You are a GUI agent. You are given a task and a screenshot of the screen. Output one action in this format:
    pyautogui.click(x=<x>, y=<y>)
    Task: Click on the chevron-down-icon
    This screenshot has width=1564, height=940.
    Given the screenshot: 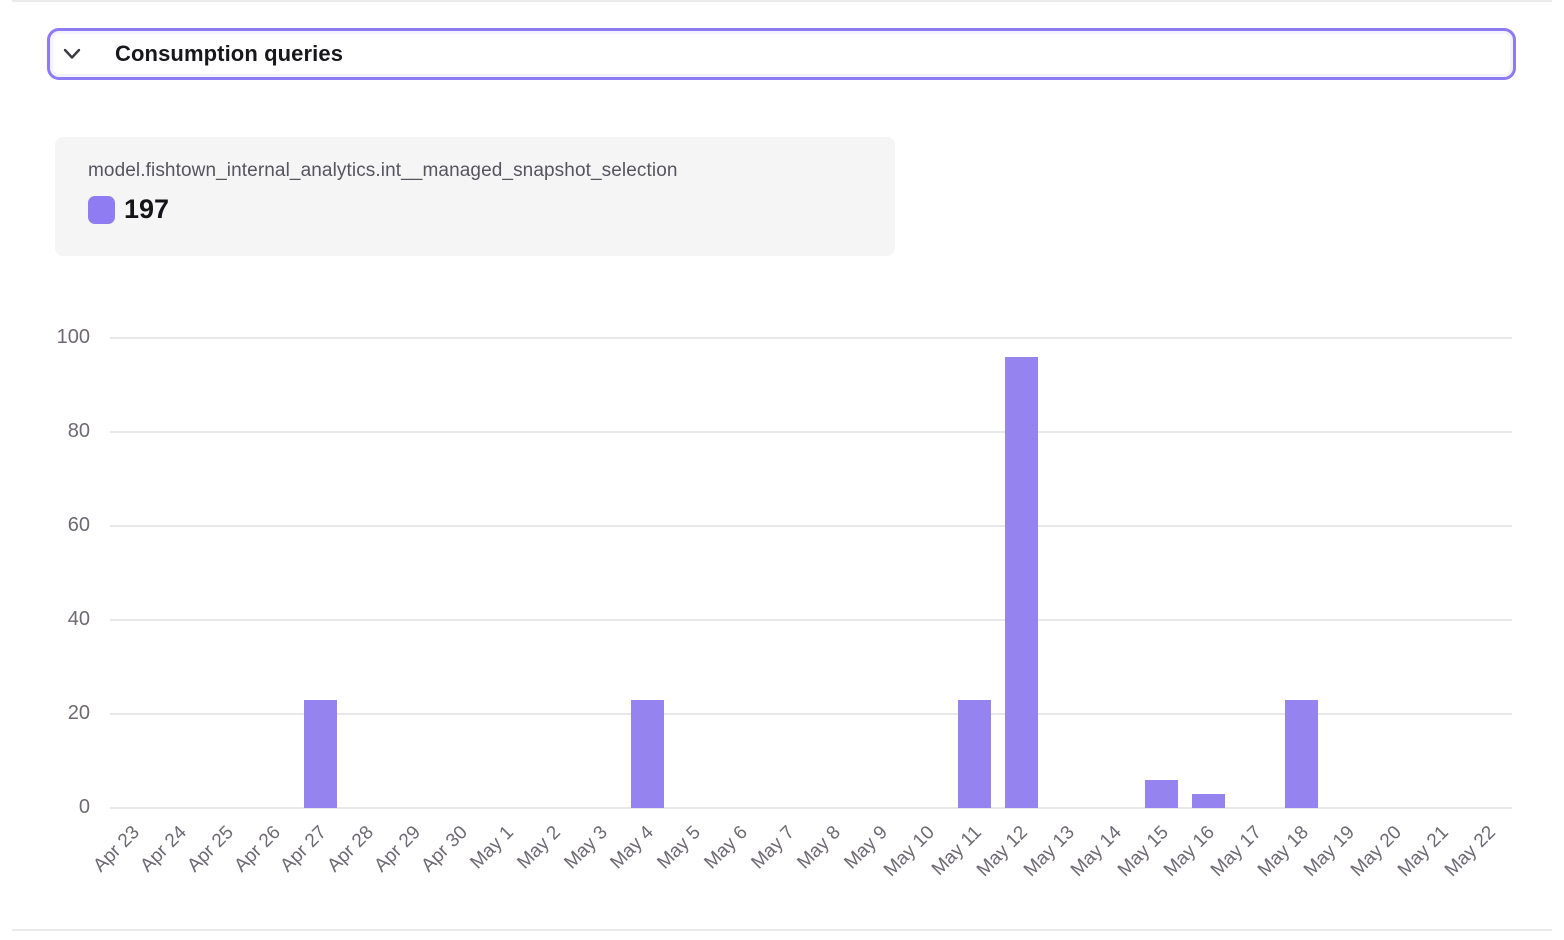 What is the action you would take?
    pyautogui.click(x=72, y=54)
    